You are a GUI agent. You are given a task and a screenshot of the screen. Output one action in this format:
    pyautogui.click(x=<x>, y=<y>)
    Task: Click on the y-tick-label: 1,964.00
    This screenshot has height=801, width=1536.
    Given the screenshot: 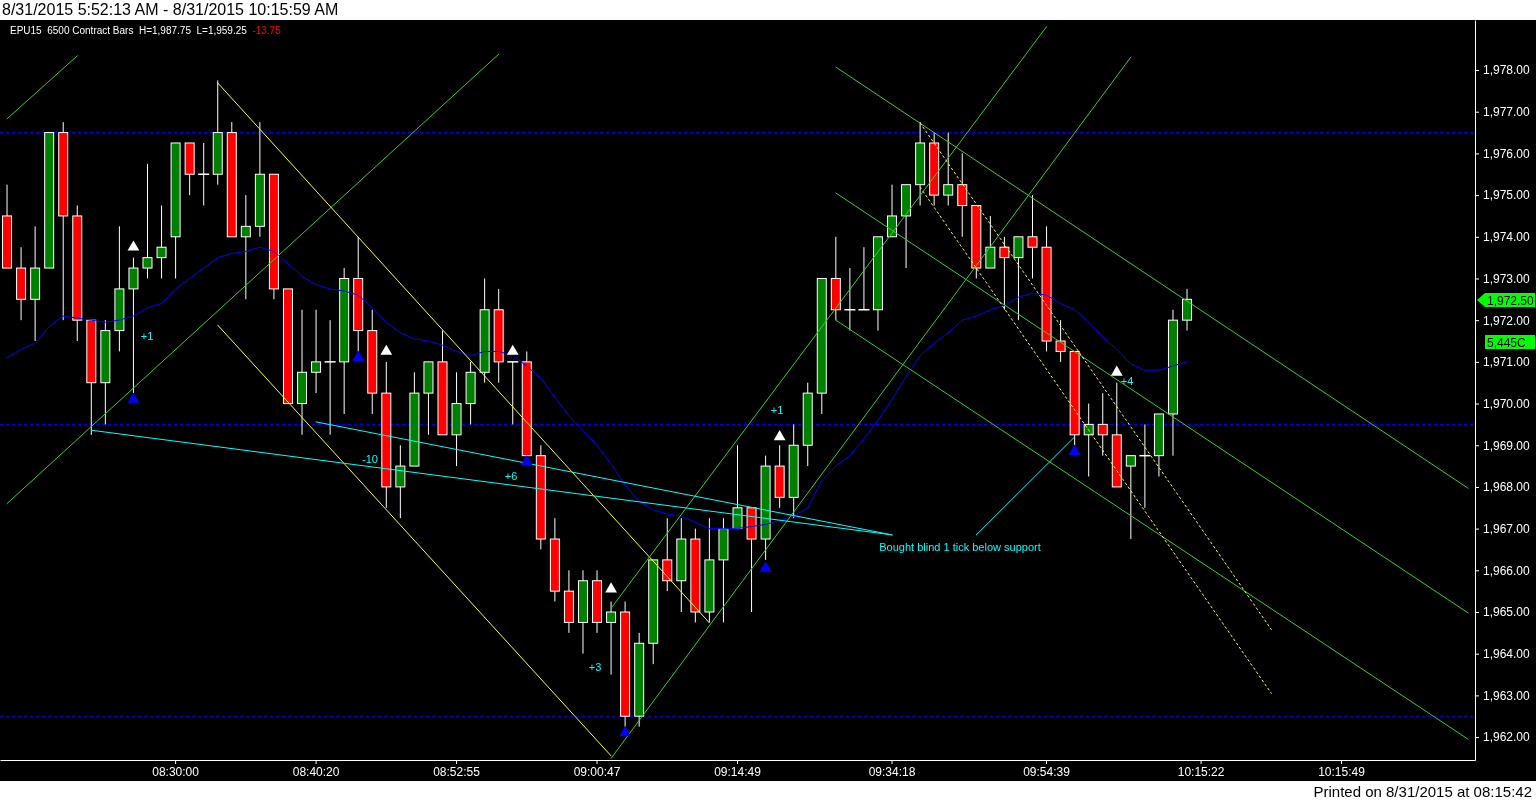 What is the action you would take?
    pyautogui.click(x=1507, y=654)
    